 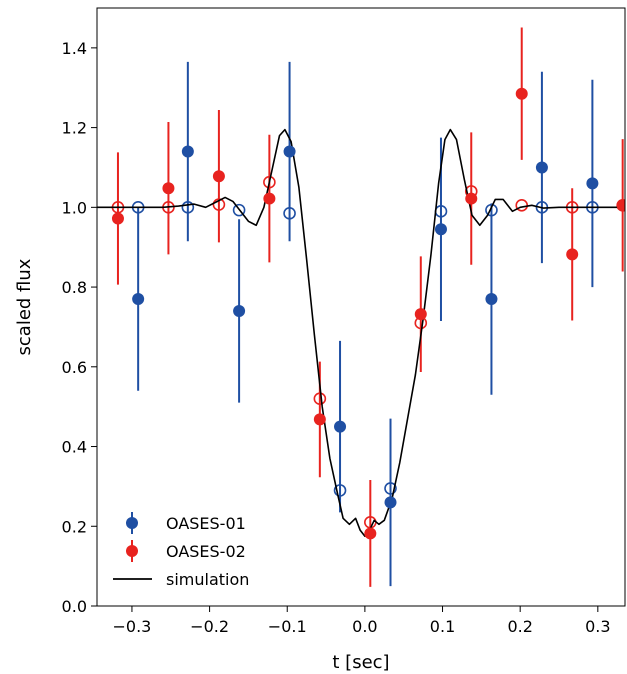 What do you see at coordinates (74, 48) in the screenshot?
I see `y-tick-label: 1.4` at bounding box center [74, 48].